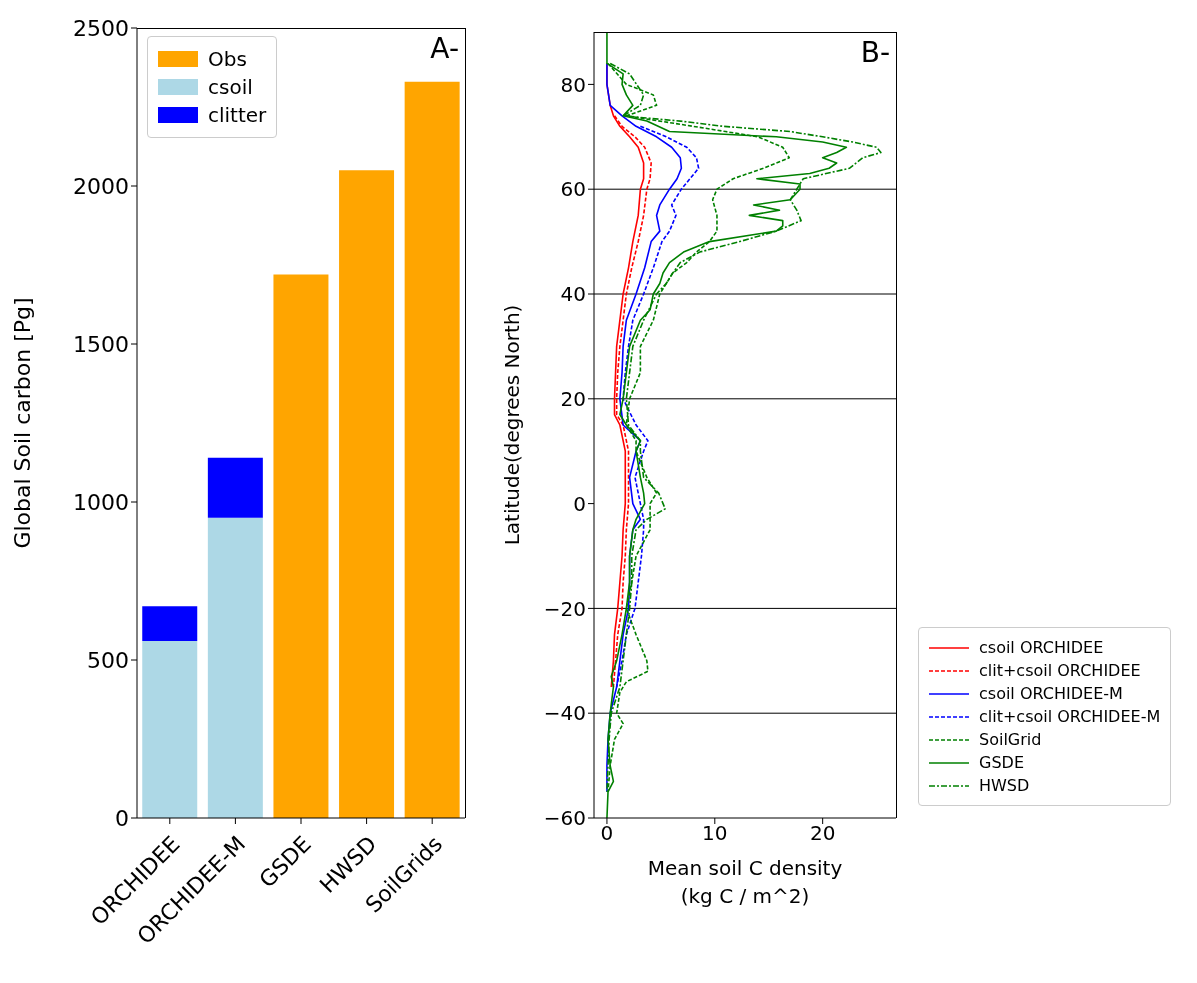 This screenshot has width=1197, height=983. I want to click on legend-label: clit+csoil ORCHIDEE, so click(1060, 670).